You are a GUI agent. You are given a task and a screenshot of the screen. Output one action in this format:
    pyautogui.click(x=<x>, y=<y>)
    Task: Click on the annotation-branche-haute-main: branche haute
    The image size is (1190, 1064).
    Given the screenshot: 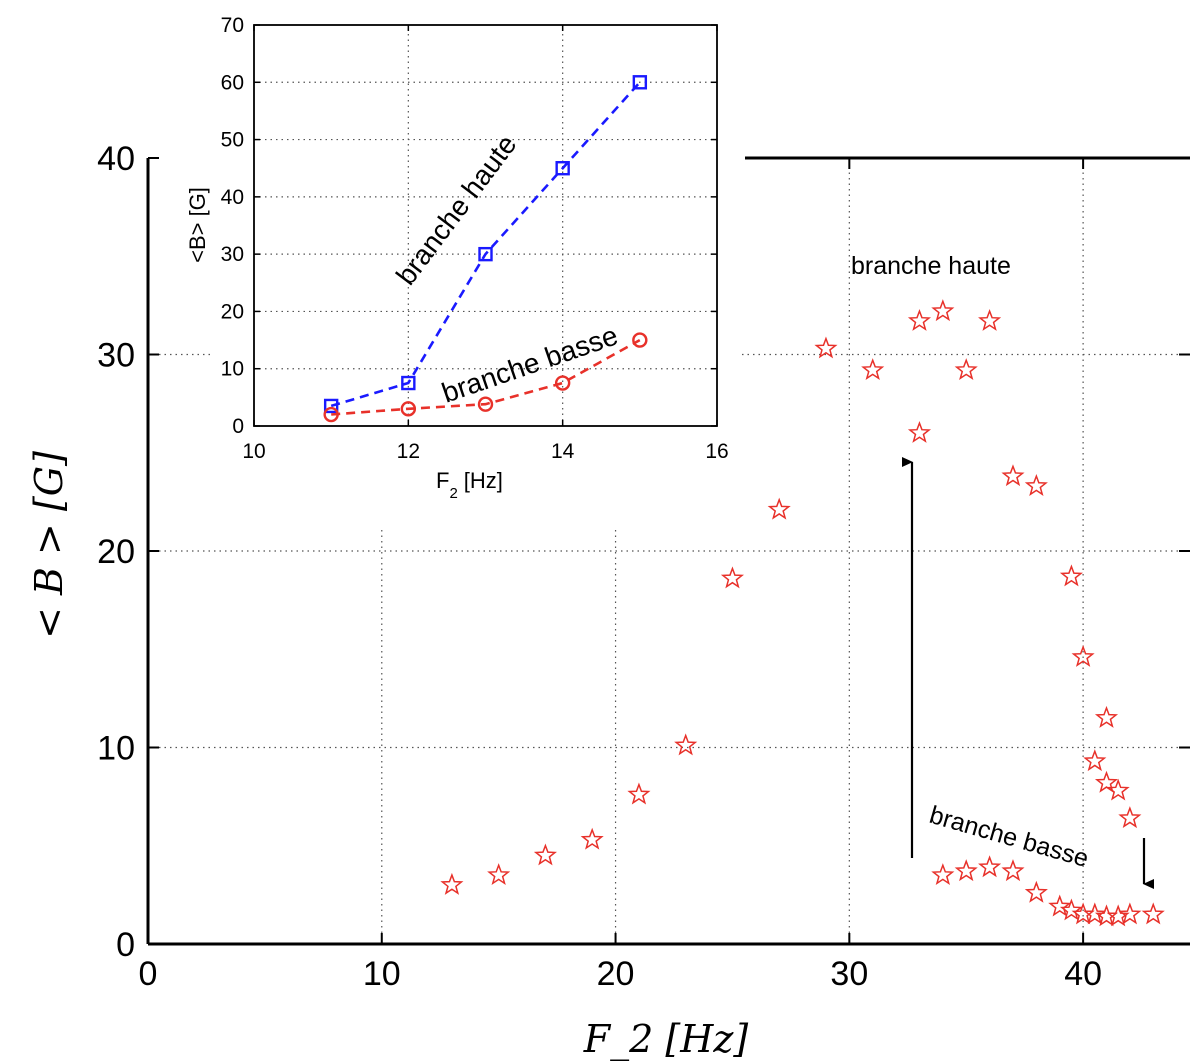 What is the action you would take?
    pyautogui.click(x=931, y=266)
    